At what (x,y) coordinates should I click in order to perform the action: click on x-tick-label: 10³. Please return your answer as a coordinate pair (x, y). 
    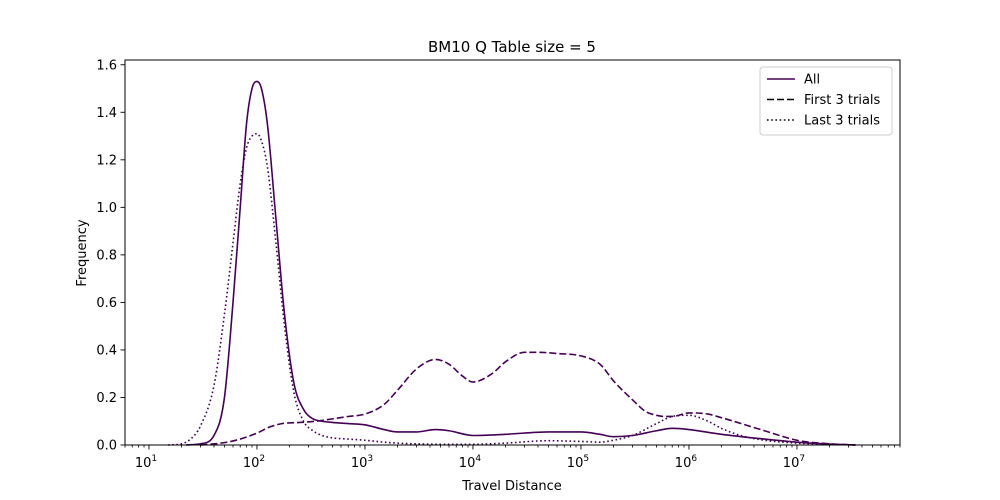
    Looking at the image, I should click on (362, 462).